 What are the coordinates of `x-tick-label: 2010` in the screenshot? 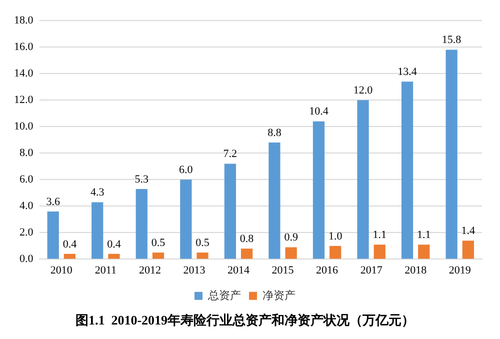 It's located at (61, 270).